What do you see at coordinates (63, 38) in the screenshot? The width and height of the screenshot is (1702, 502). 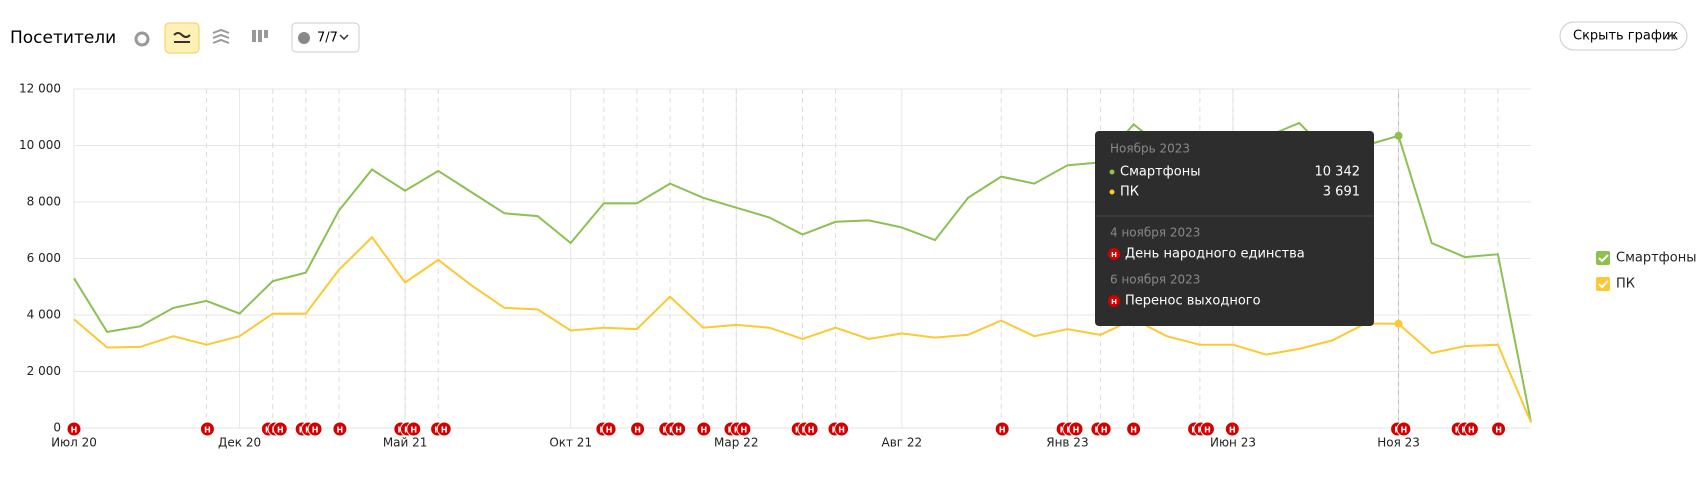 I see `title: Посетители` at bounding box center [63, 38].